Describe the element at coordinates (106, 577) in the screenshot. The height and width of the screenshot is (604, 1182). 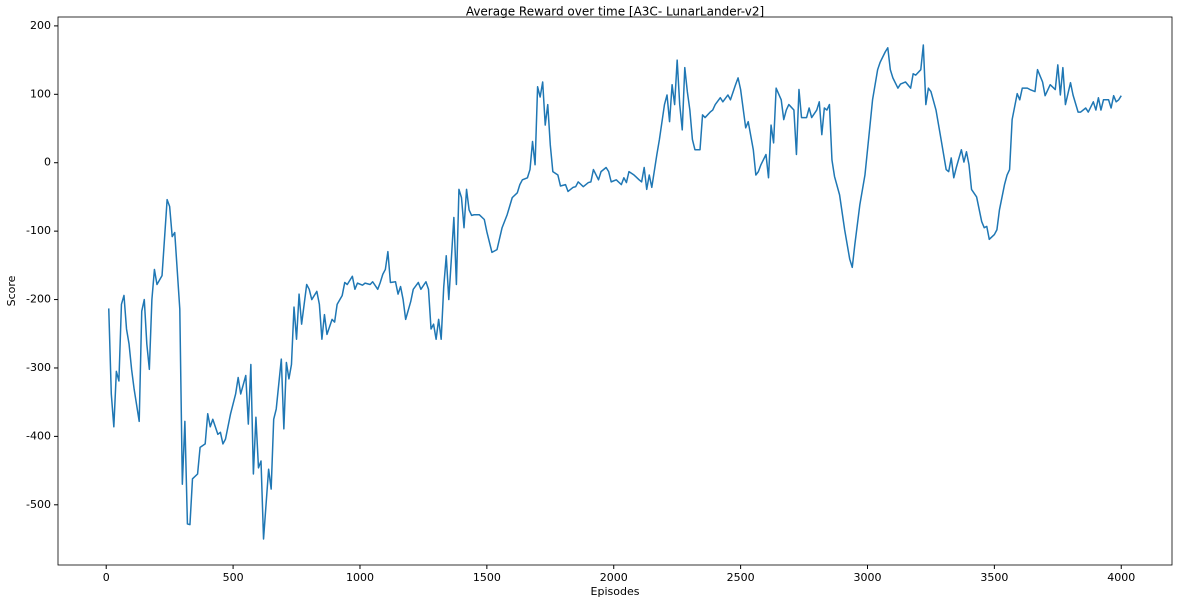
I see `x-tick-label: 0` at that location.